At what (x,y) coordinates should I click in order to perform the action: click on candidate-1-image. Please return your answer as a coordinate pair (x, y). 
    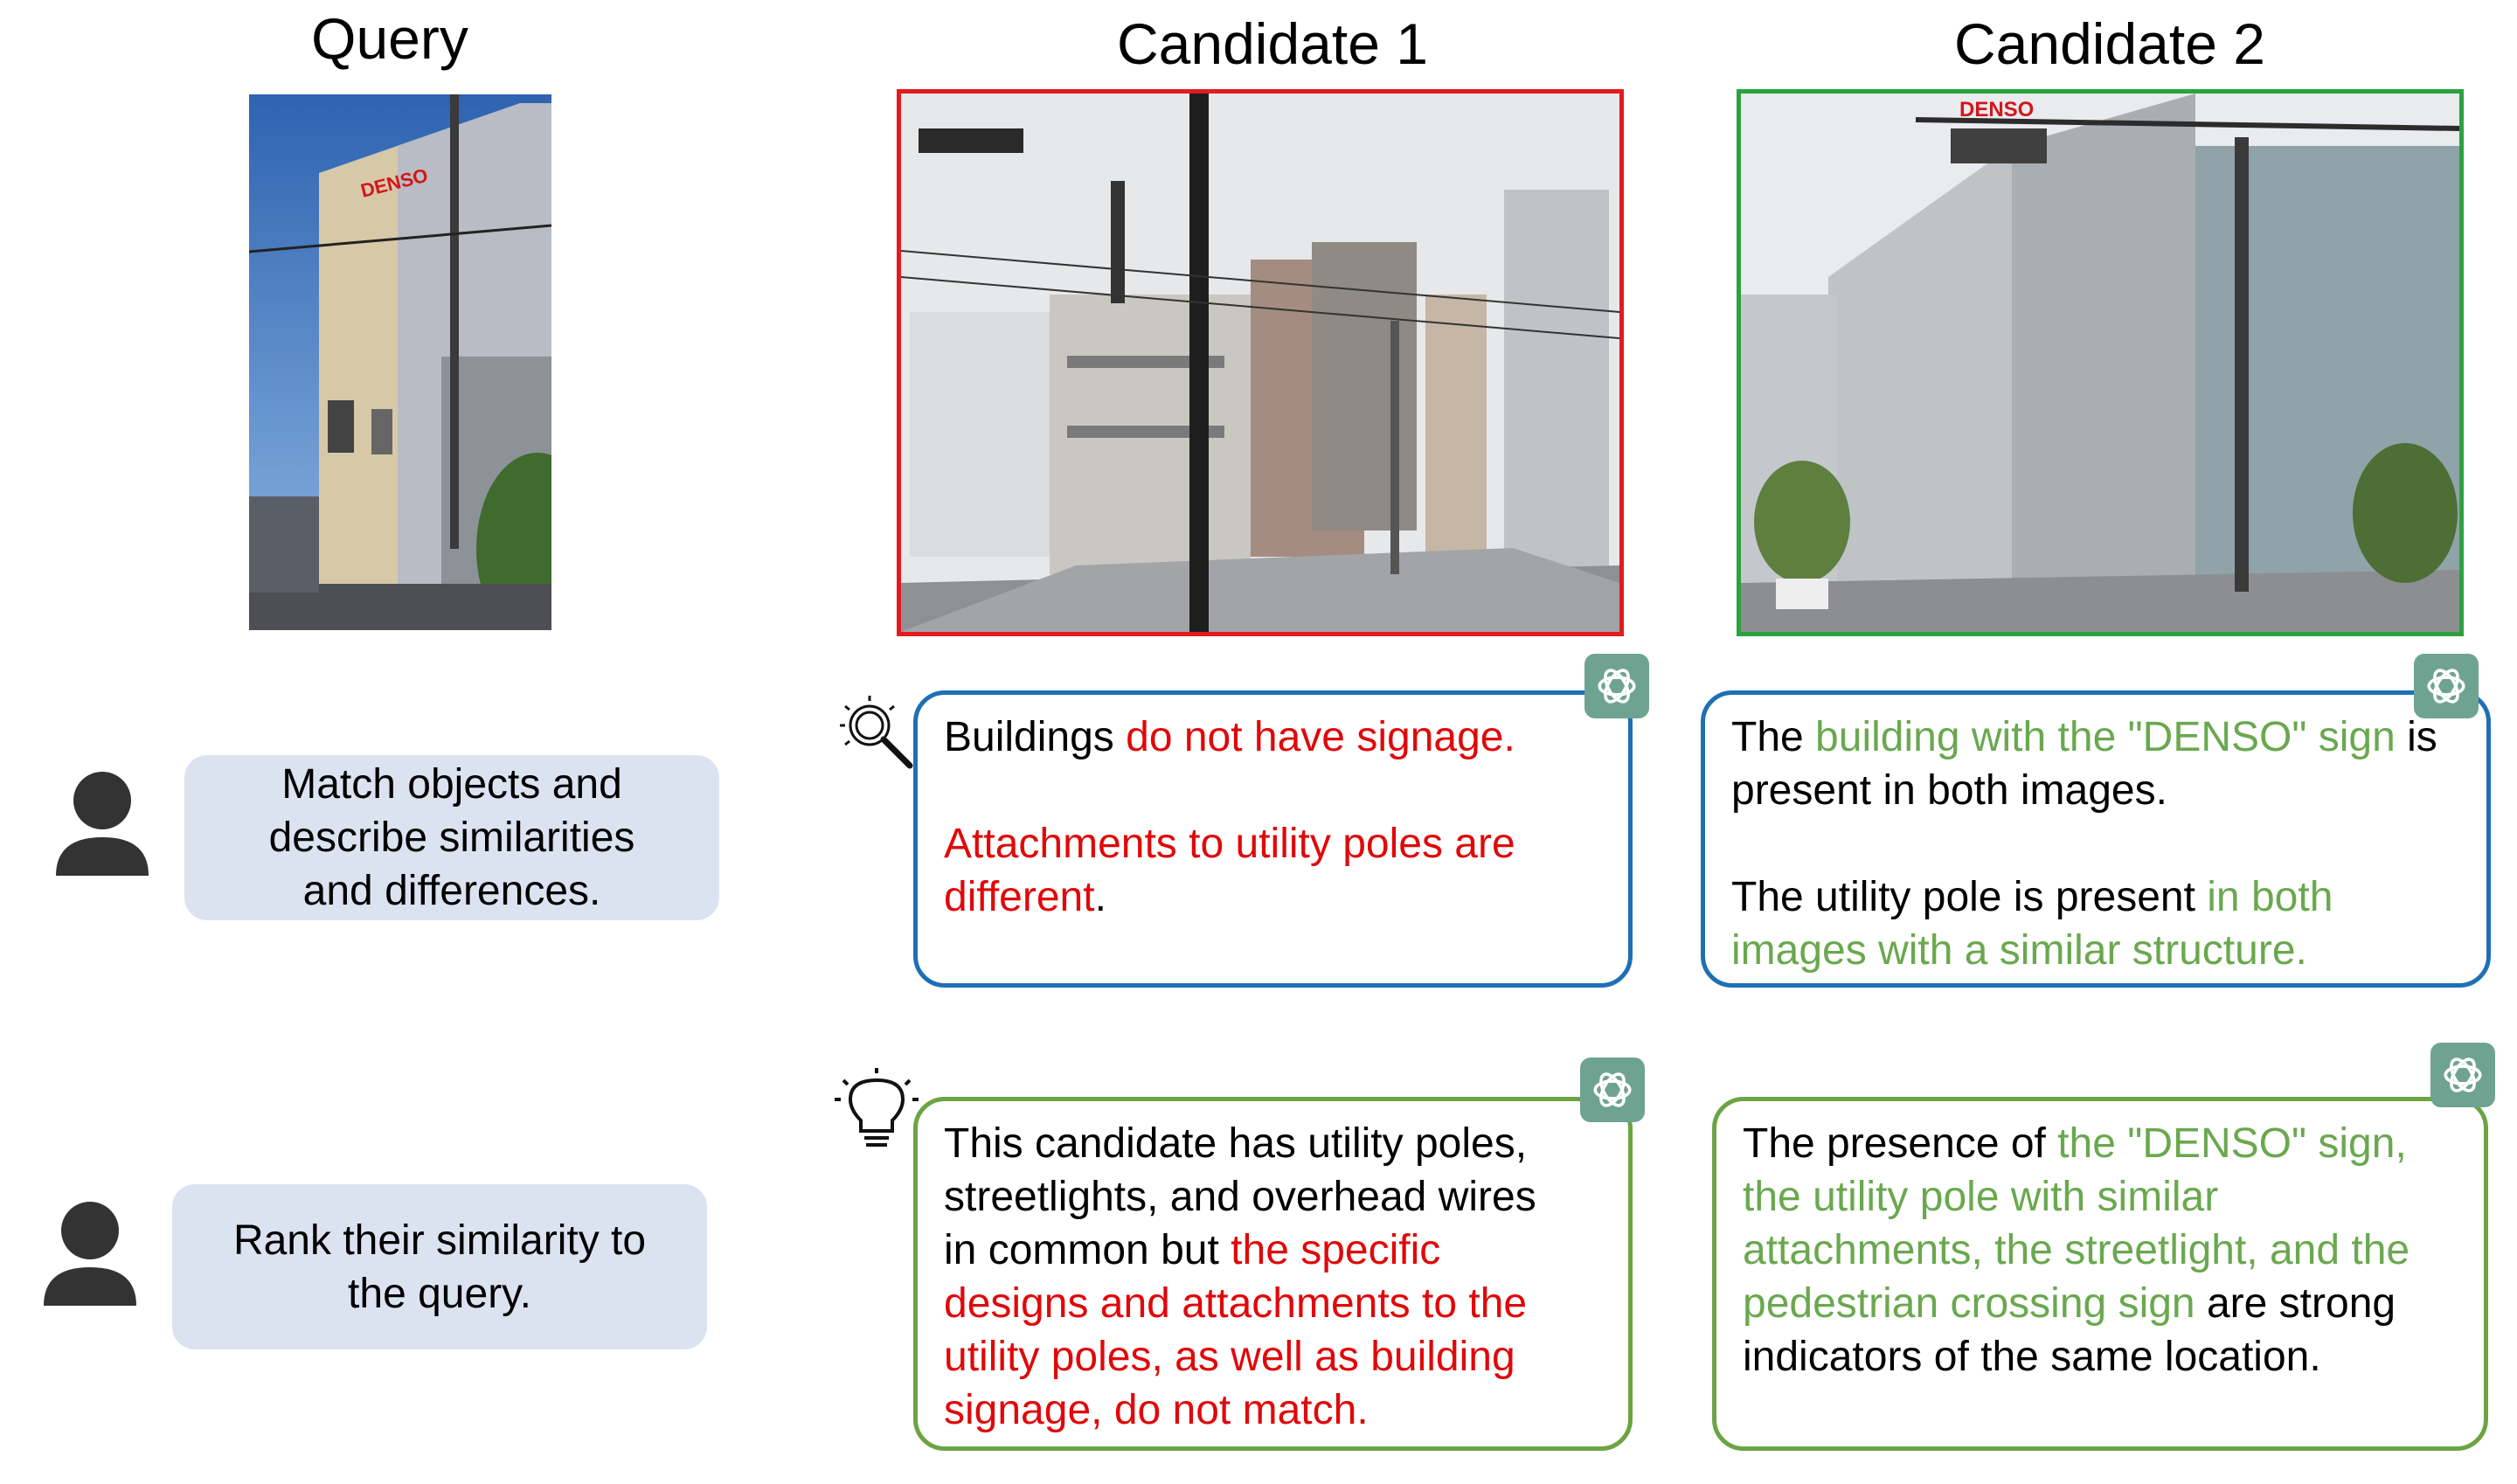
    Looking at the image, I should click on (1260, 362).